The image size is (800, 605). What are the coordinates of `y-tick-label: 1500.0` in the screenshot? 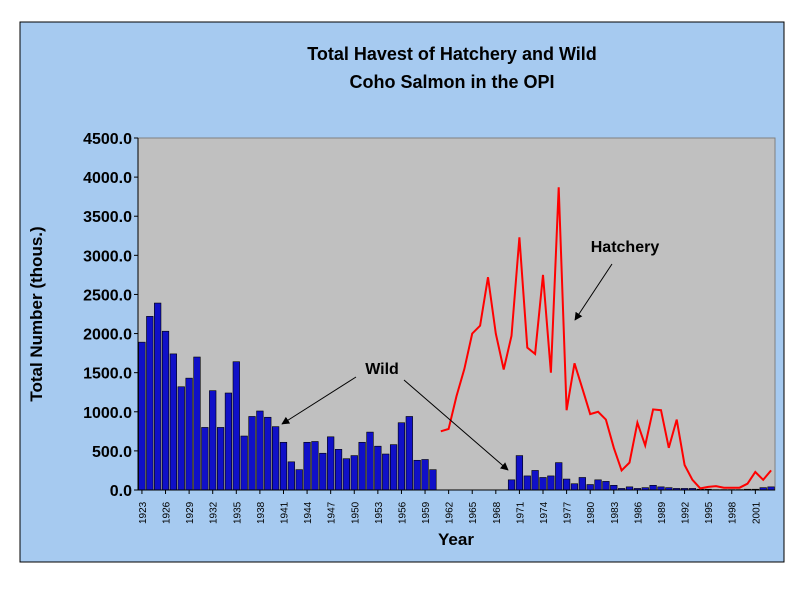 It's located at (107, 374).